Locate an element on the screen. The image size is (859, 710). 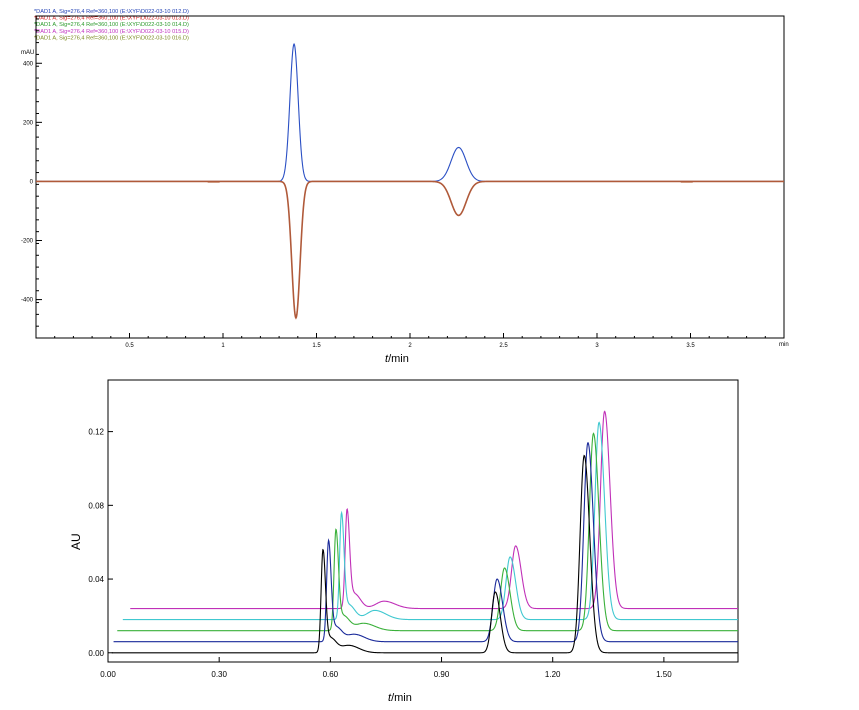
top-x-tick-label: 0.5 is located at coordinates (129, 346).